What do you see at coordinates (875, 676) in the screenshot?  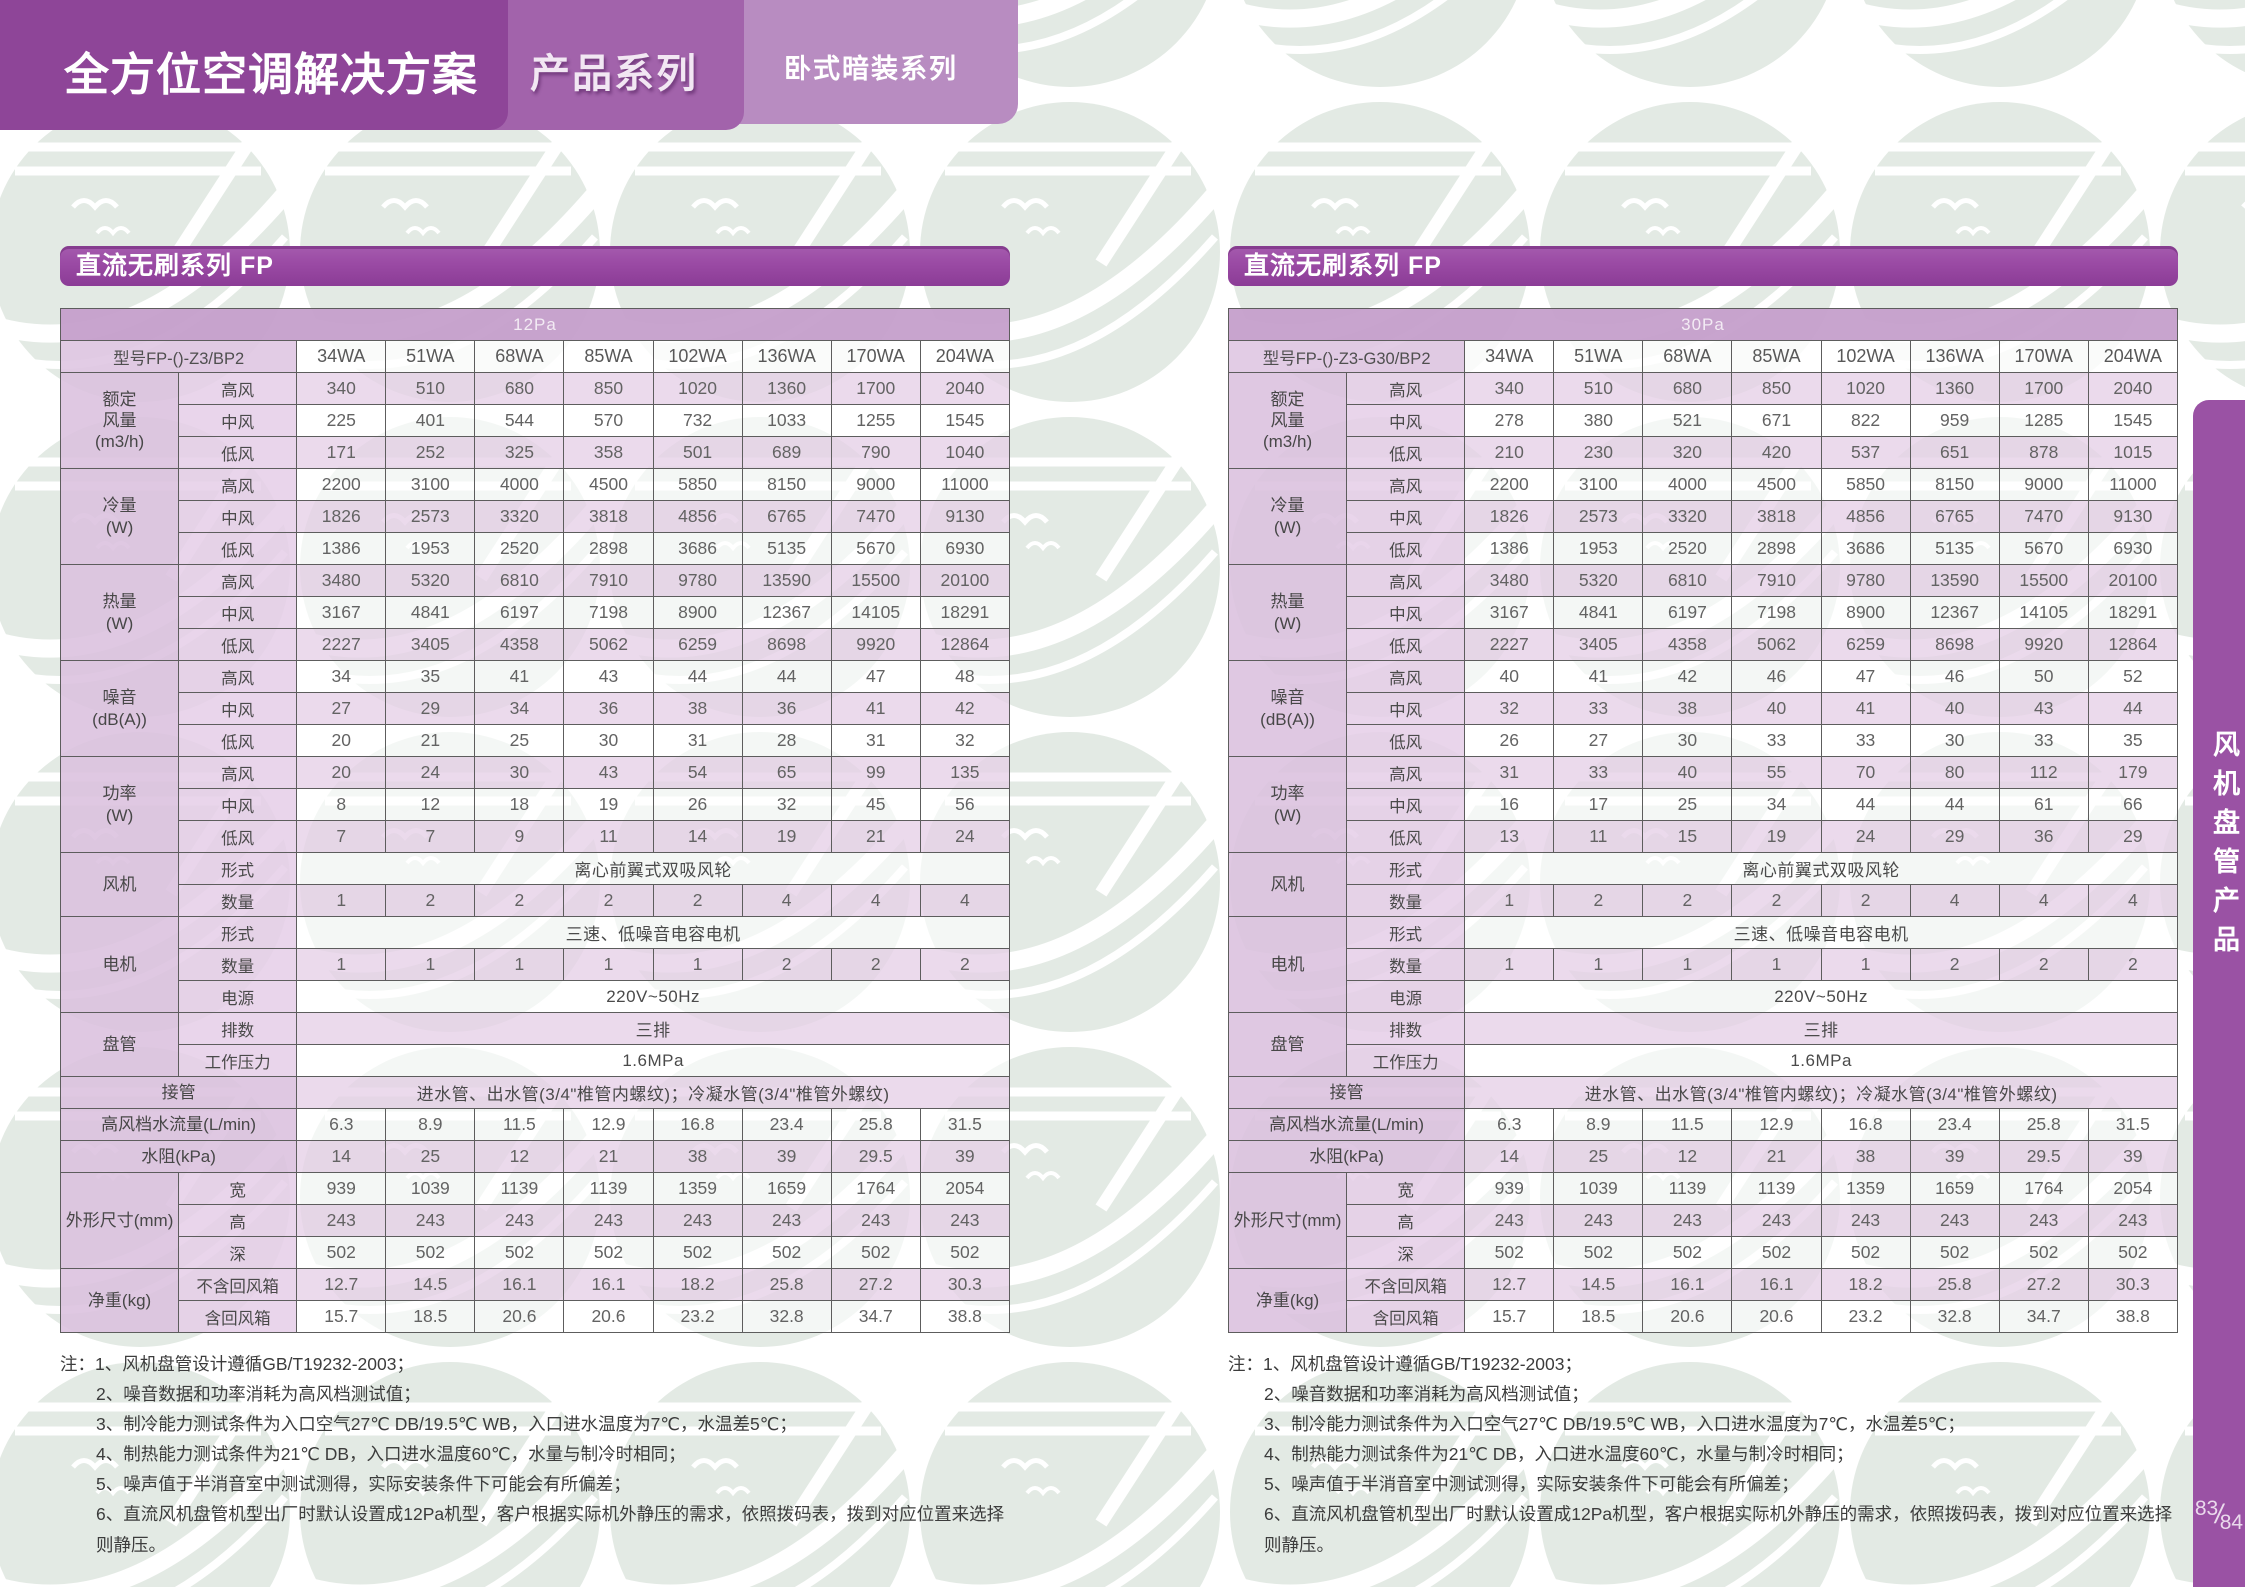 I see `value-cell: 47` at bounding box center [875, 676].